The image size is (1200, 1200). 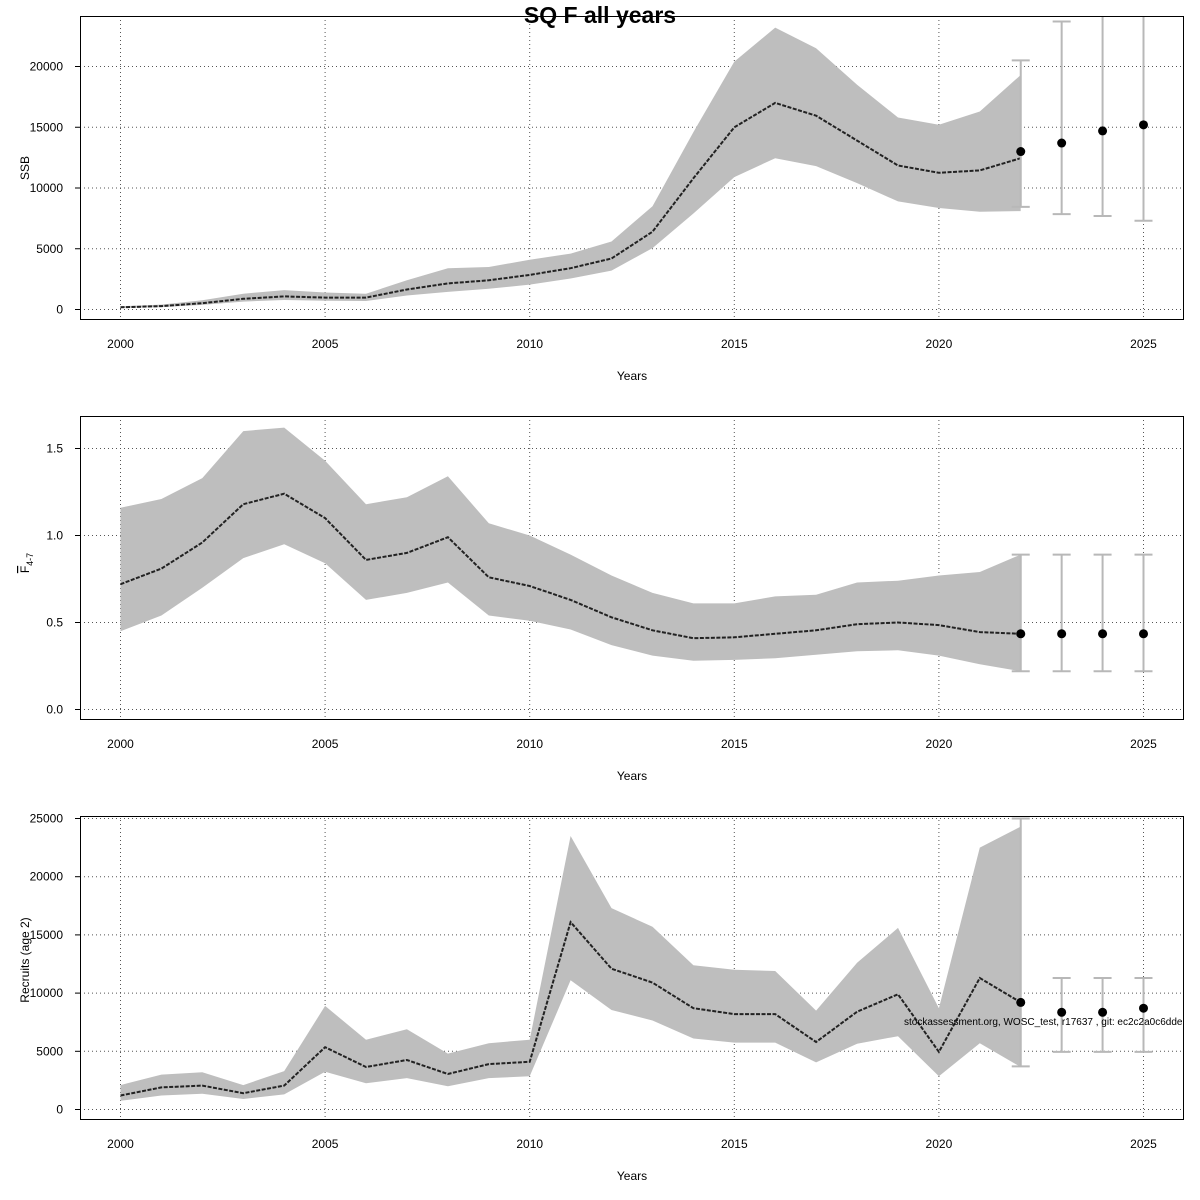 What do you see at coordinates (47, 819) in the screenshot?
I see `y-tick-label: 25000` at bounding box center [47, 819].